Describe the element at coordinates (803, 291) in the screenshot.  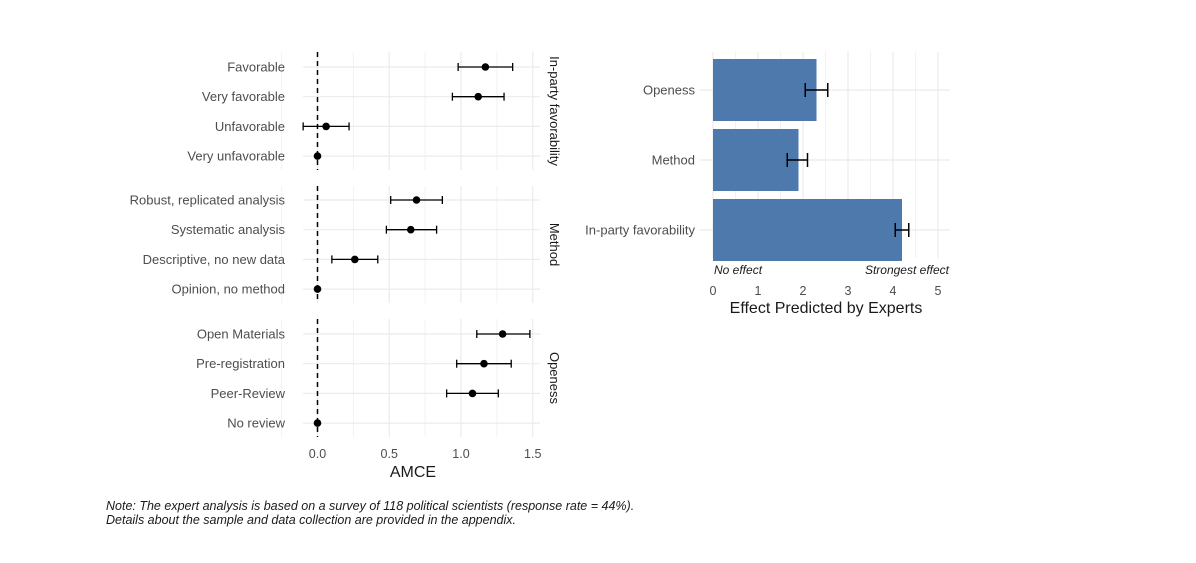
I see `x-tick-label: 2` at that location.